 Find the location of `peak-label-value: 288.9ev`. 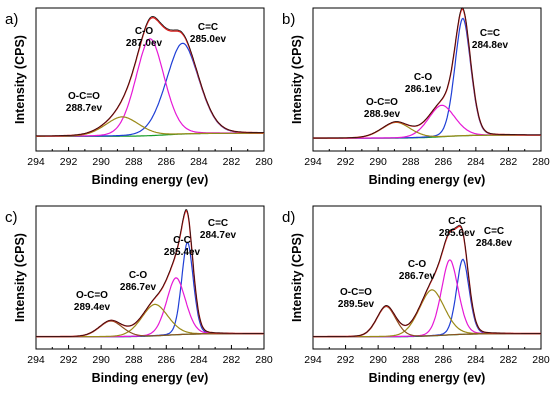

peak-label-value: 288.9ev is located at coordinates (382, 114).